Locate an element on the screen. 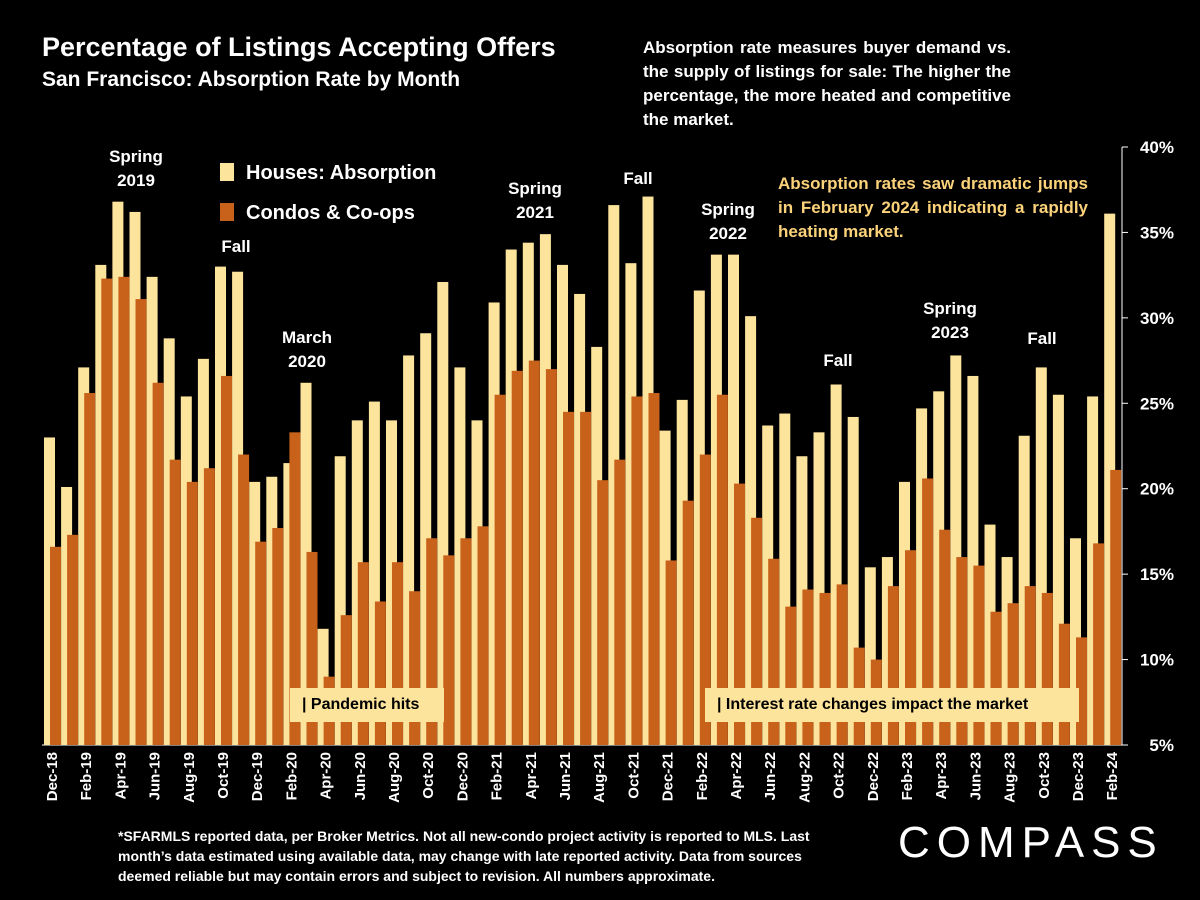 This screenshot has width=1200, height=900. y-tick-label: 5% is located at coordinates (1161, 745).